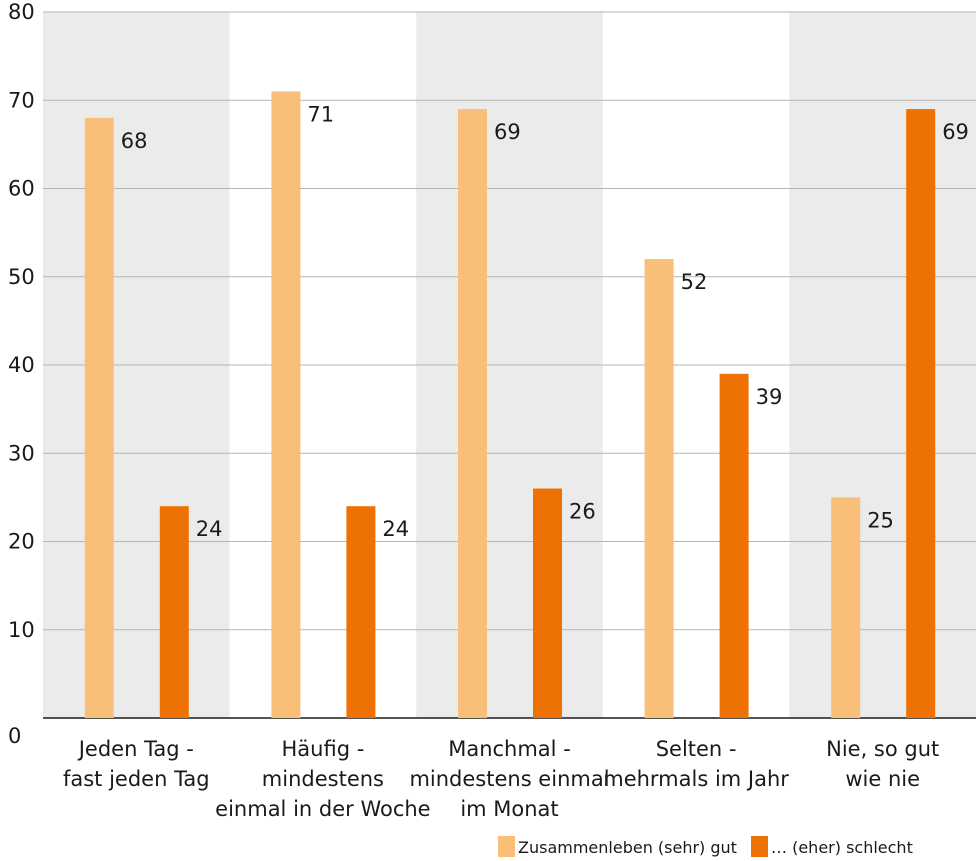 The height and width of the screenshot is (861, 976). I want to click on category-label: mindestens einmal, so click(509, 779).